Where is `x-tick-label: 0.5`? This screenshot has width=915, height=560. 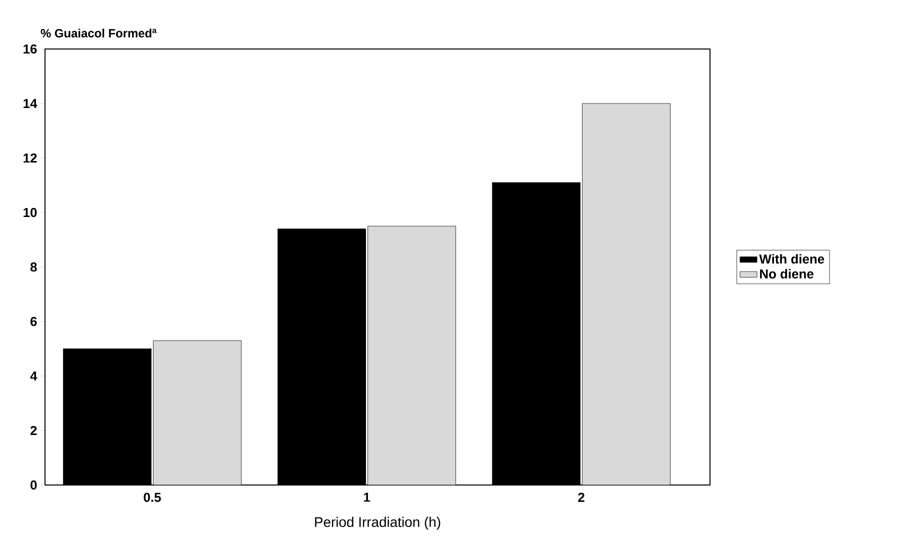 x-tick-label: 0.5 is located at coordinates (152, 497).